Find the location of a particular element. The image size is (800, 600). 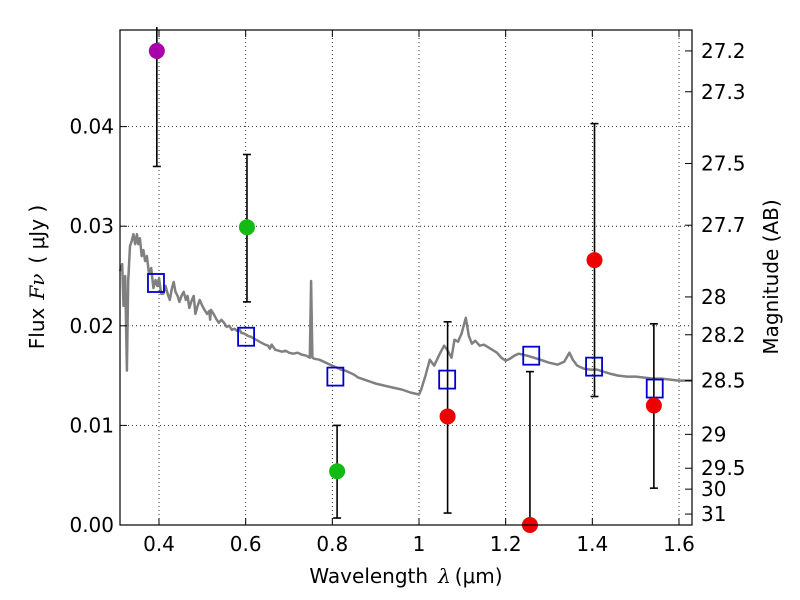

x-tick-label: 1.2 is located at coordinates (506, 544).